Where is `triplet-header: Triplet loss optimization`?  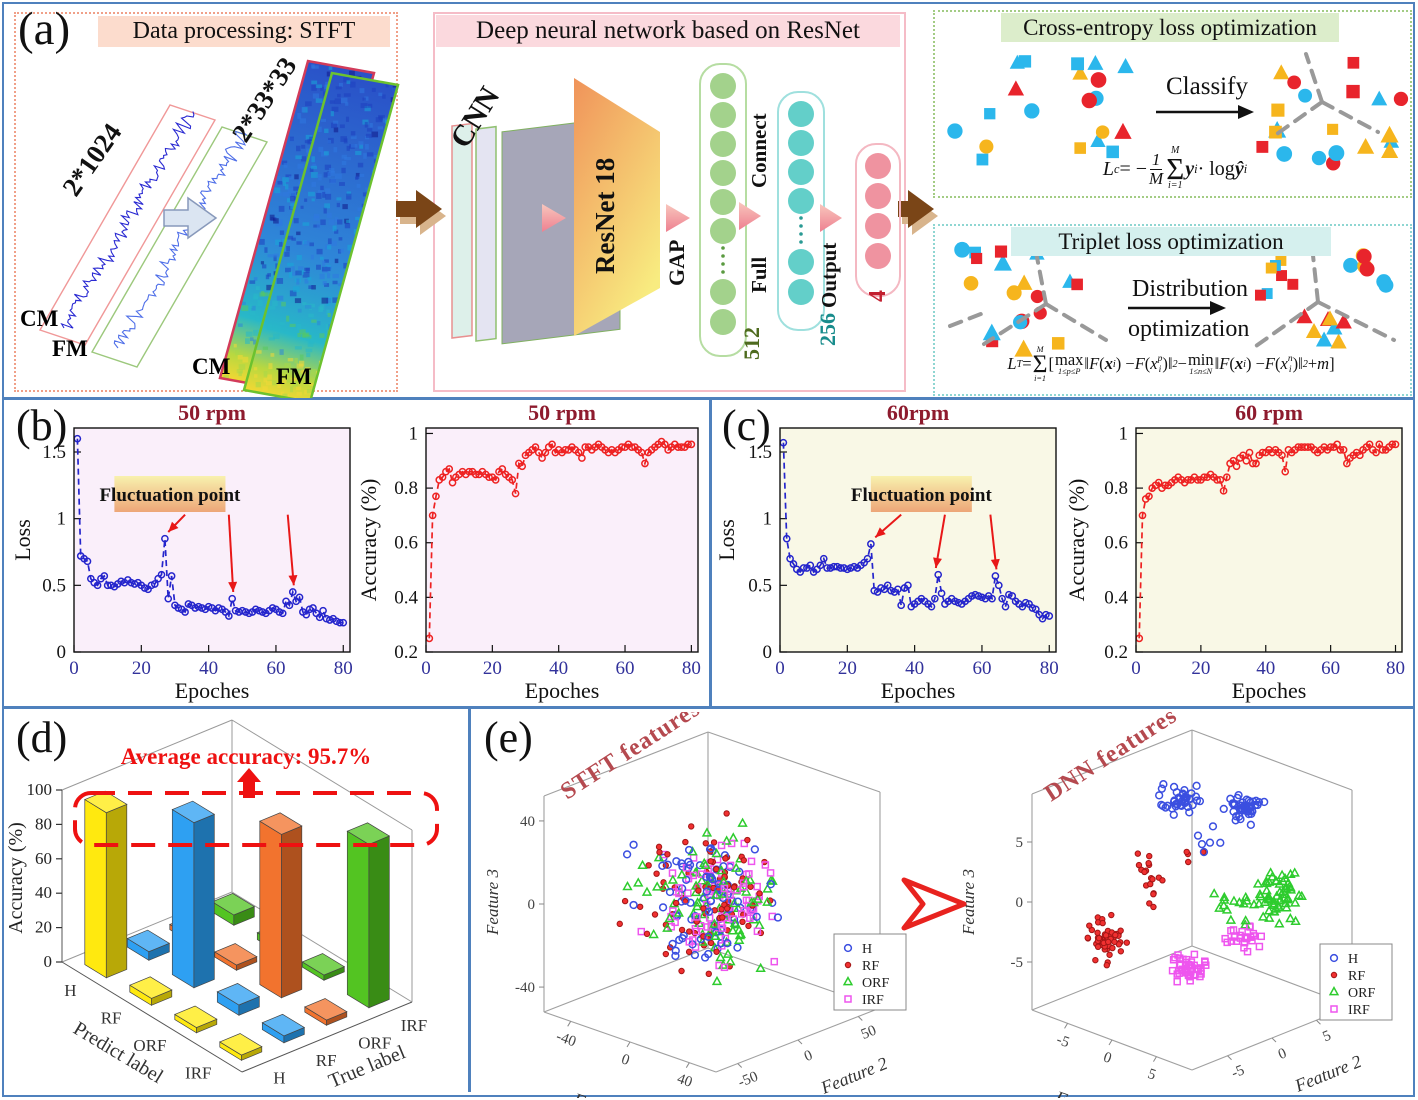 triplet-header: Triplet loss optimization is located at coordinates (1171, 241).